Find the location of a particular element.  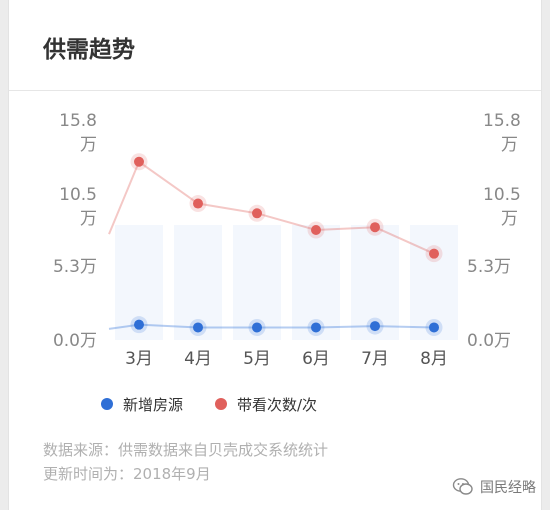

x-axis: 3月 4月 5月 6月 7月 8月 is located at coordinates (286, 359).